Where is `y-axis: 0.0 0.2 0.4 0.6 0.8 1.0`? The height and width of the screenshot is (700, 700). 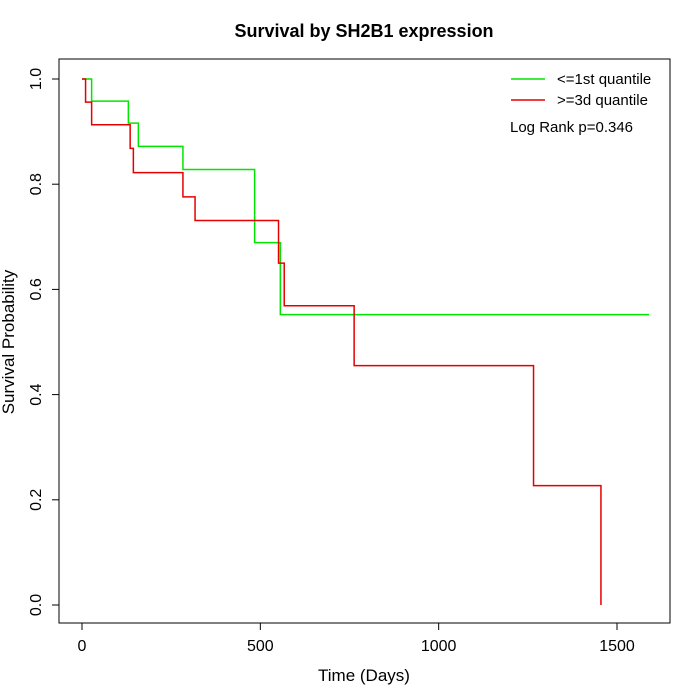 y-axis: 0.0 0.2 0.4 0.6 0.8 1.0 is located at coordinates (44, 342).